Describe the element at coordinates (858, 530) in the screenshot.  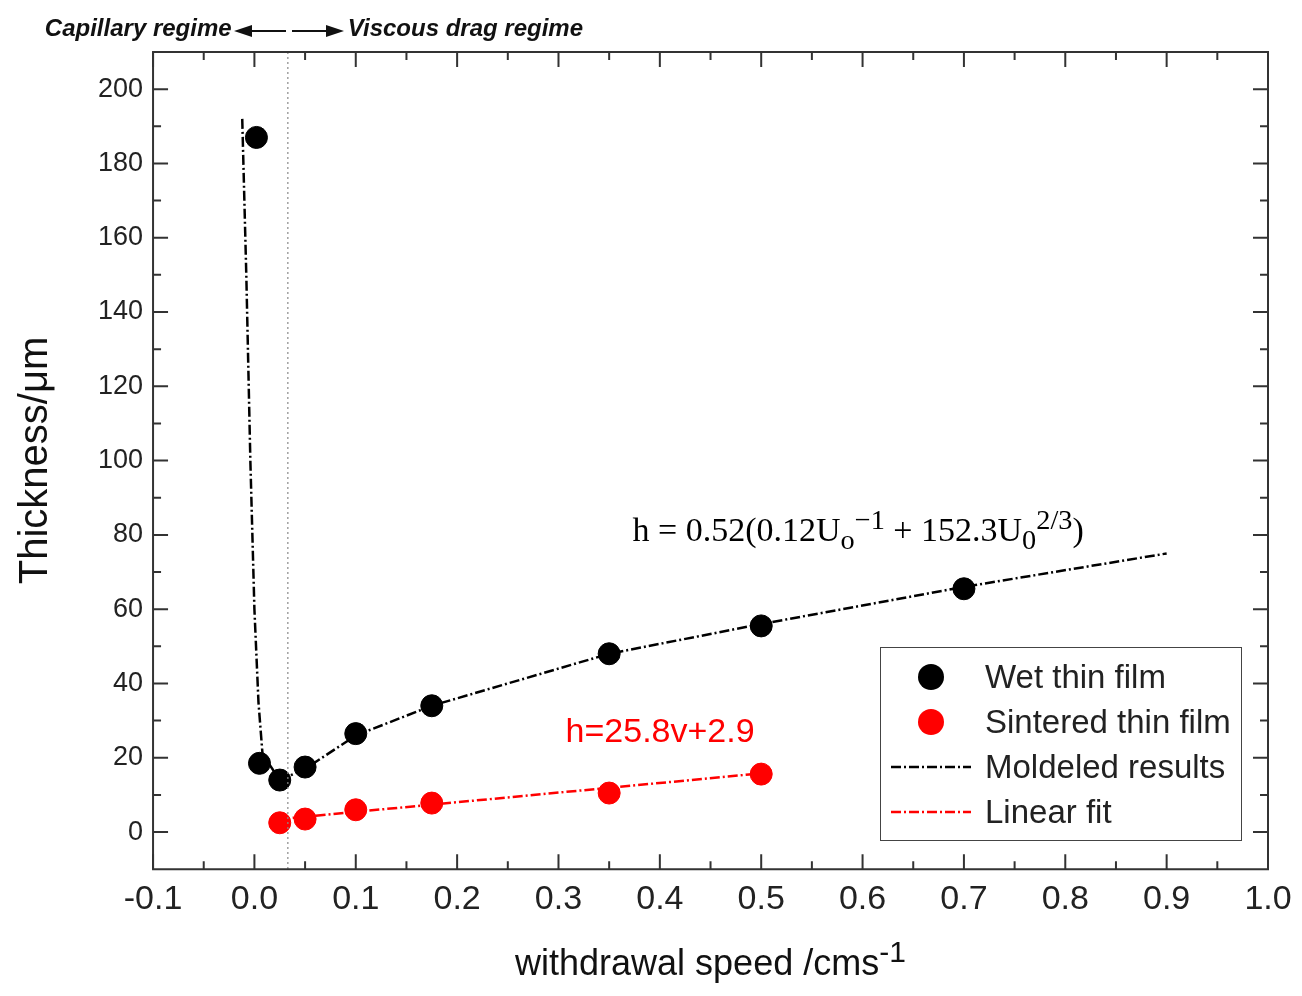
I see `annotation: h = 0.52(0.12U$_{o}$$^{−1}$ + 152.3U$_{0}$$^{2/3}$)` at that location.